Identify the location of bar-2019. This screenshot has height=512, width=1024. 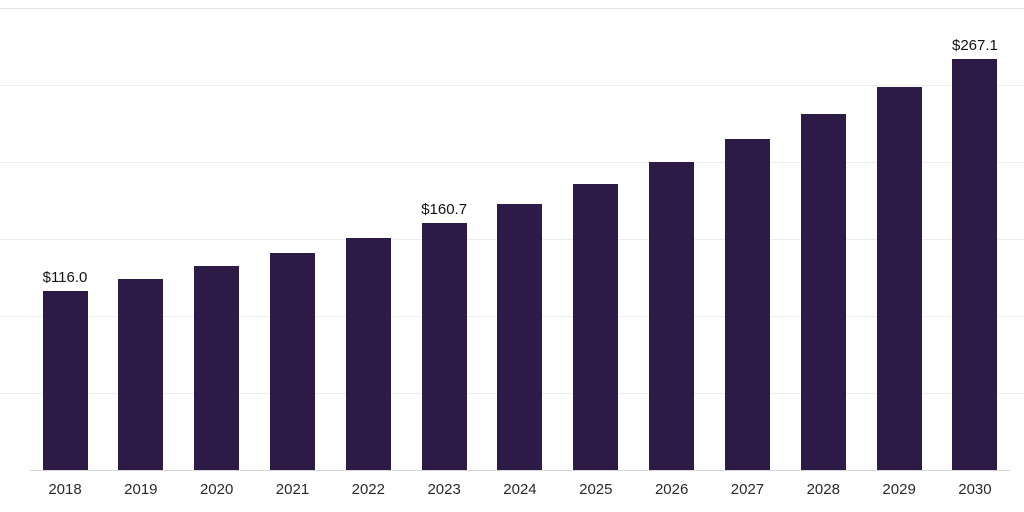
(141, 374).